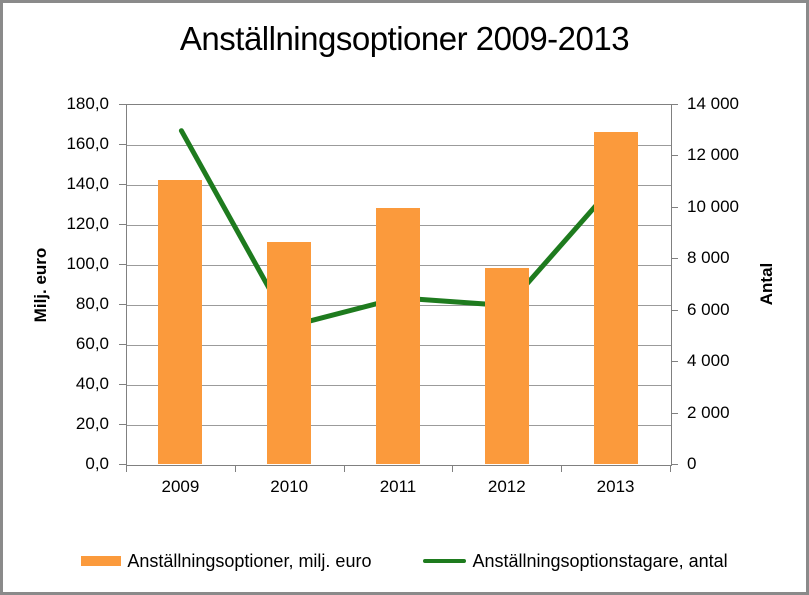 Image resolution: width=809 pixels, height=595 pixels. I want to click on left-axis-tick-label: 40,0, so click(92, 383).